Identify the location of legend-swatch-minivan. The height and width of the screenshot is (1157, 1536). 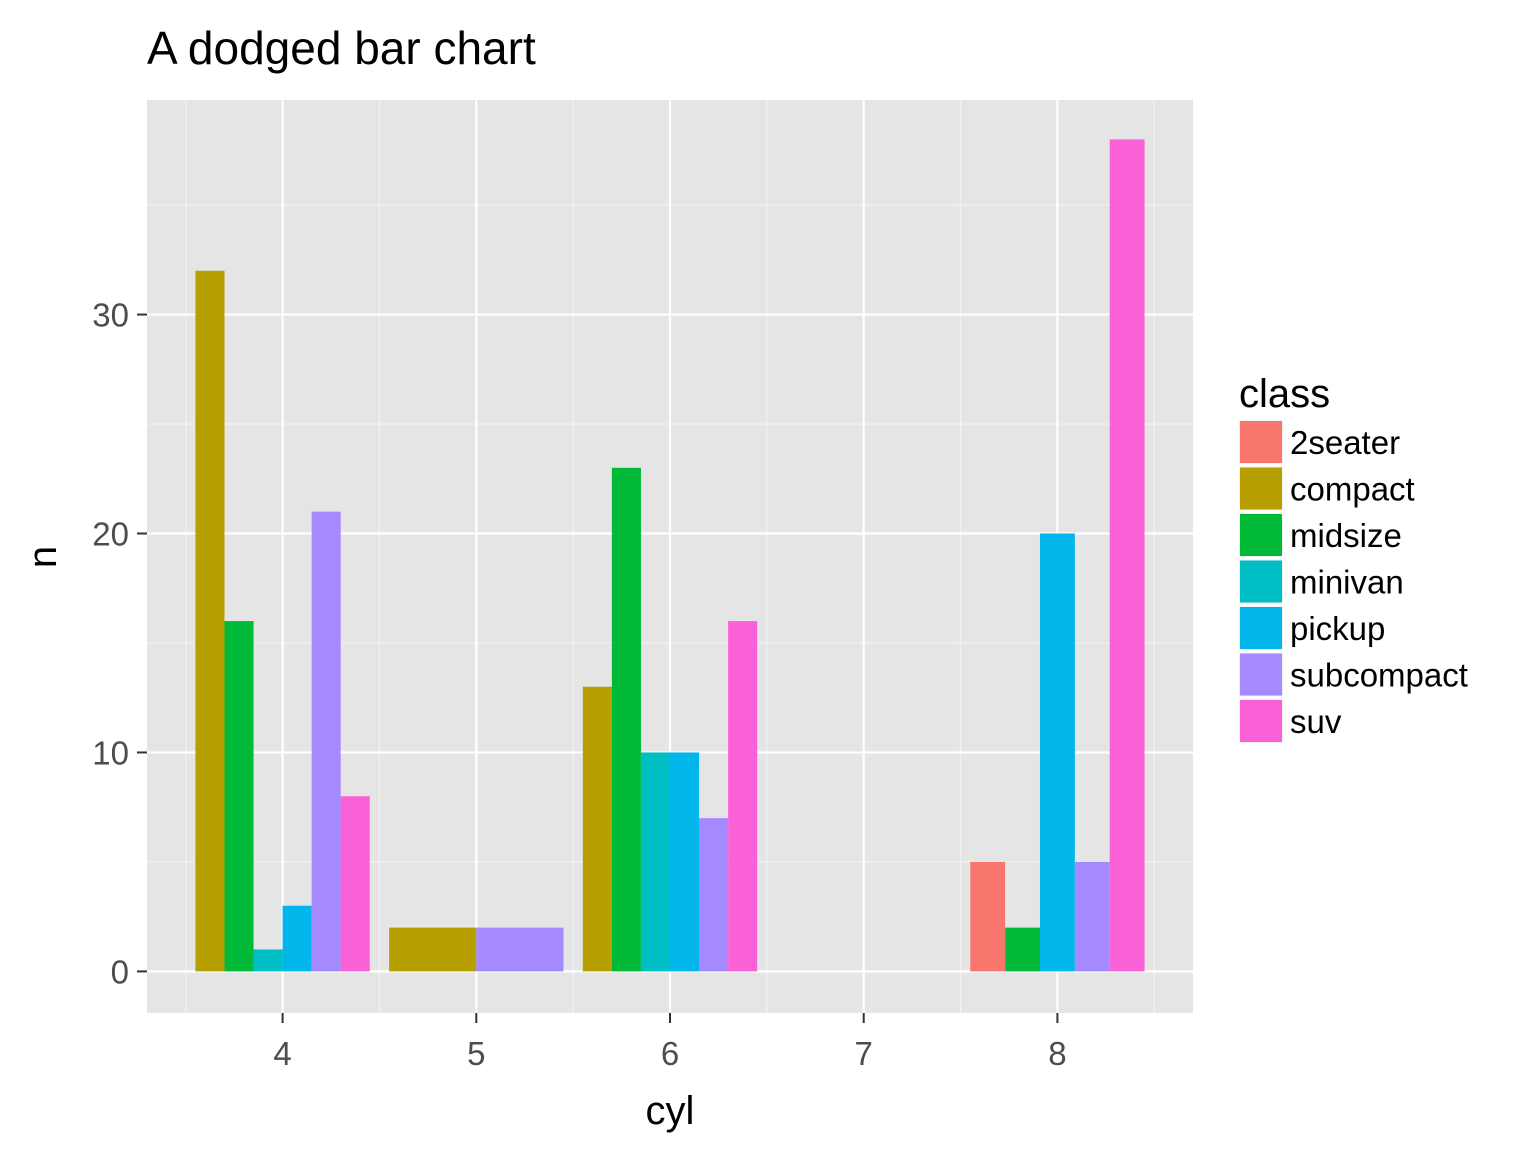
(1261, 581).